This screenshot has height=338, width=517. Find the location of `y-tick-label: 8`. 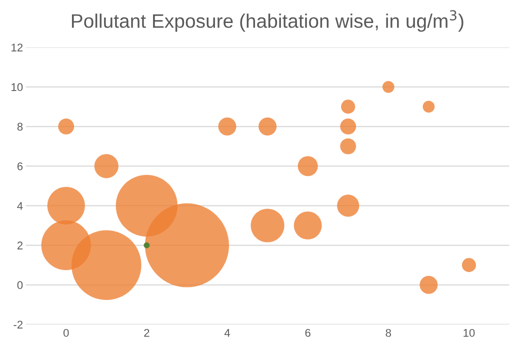

y-tick-label: 8 is located at coordinates (20, 126).